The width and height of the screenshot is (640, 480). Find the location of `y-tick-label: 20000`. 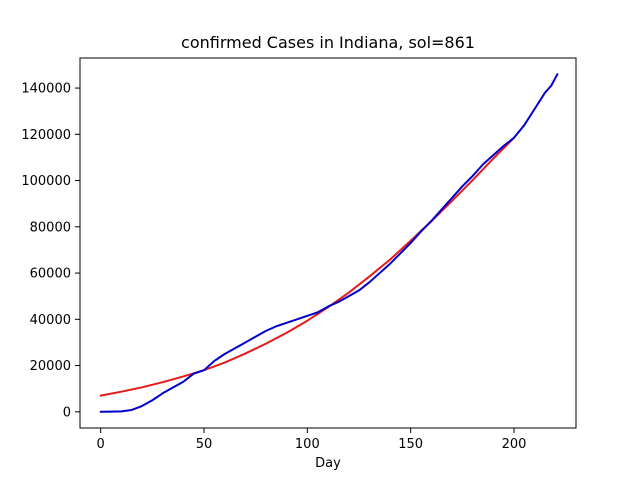

y-tick-label: 20000 is located at coordinates (50, 366).